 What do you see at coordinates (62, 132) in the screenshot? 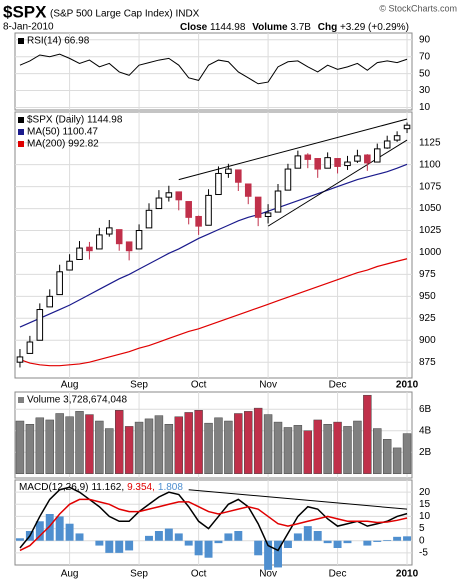
I see `legend-entry: MA(50) 1100.47` at bounding box center [62, 132].